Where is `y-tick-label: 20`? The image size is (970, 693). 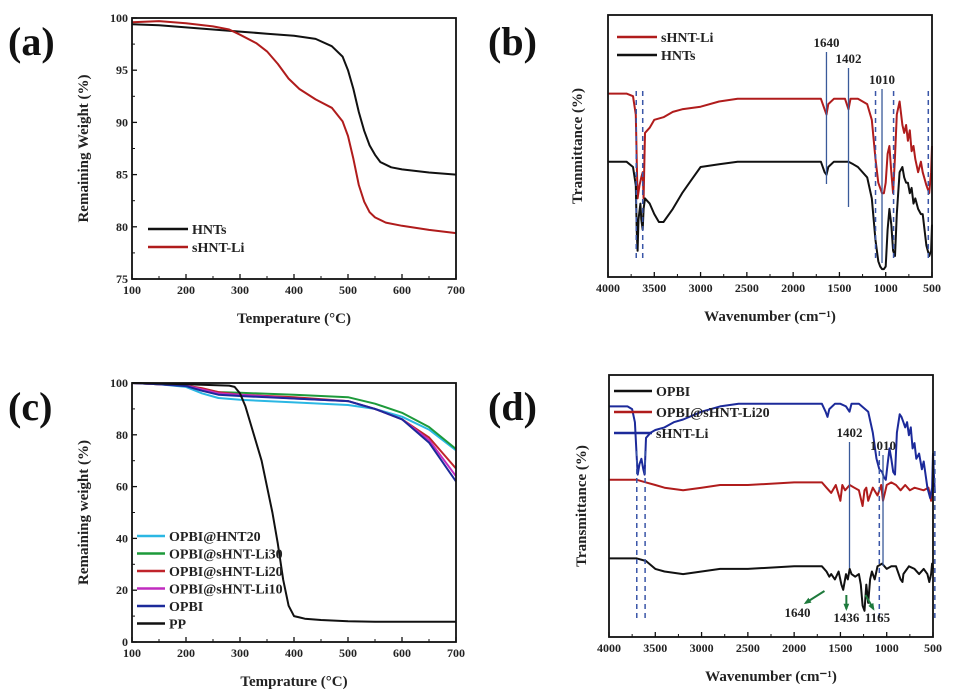
y-tick-label: 20 is located at coordinates (122, 590).